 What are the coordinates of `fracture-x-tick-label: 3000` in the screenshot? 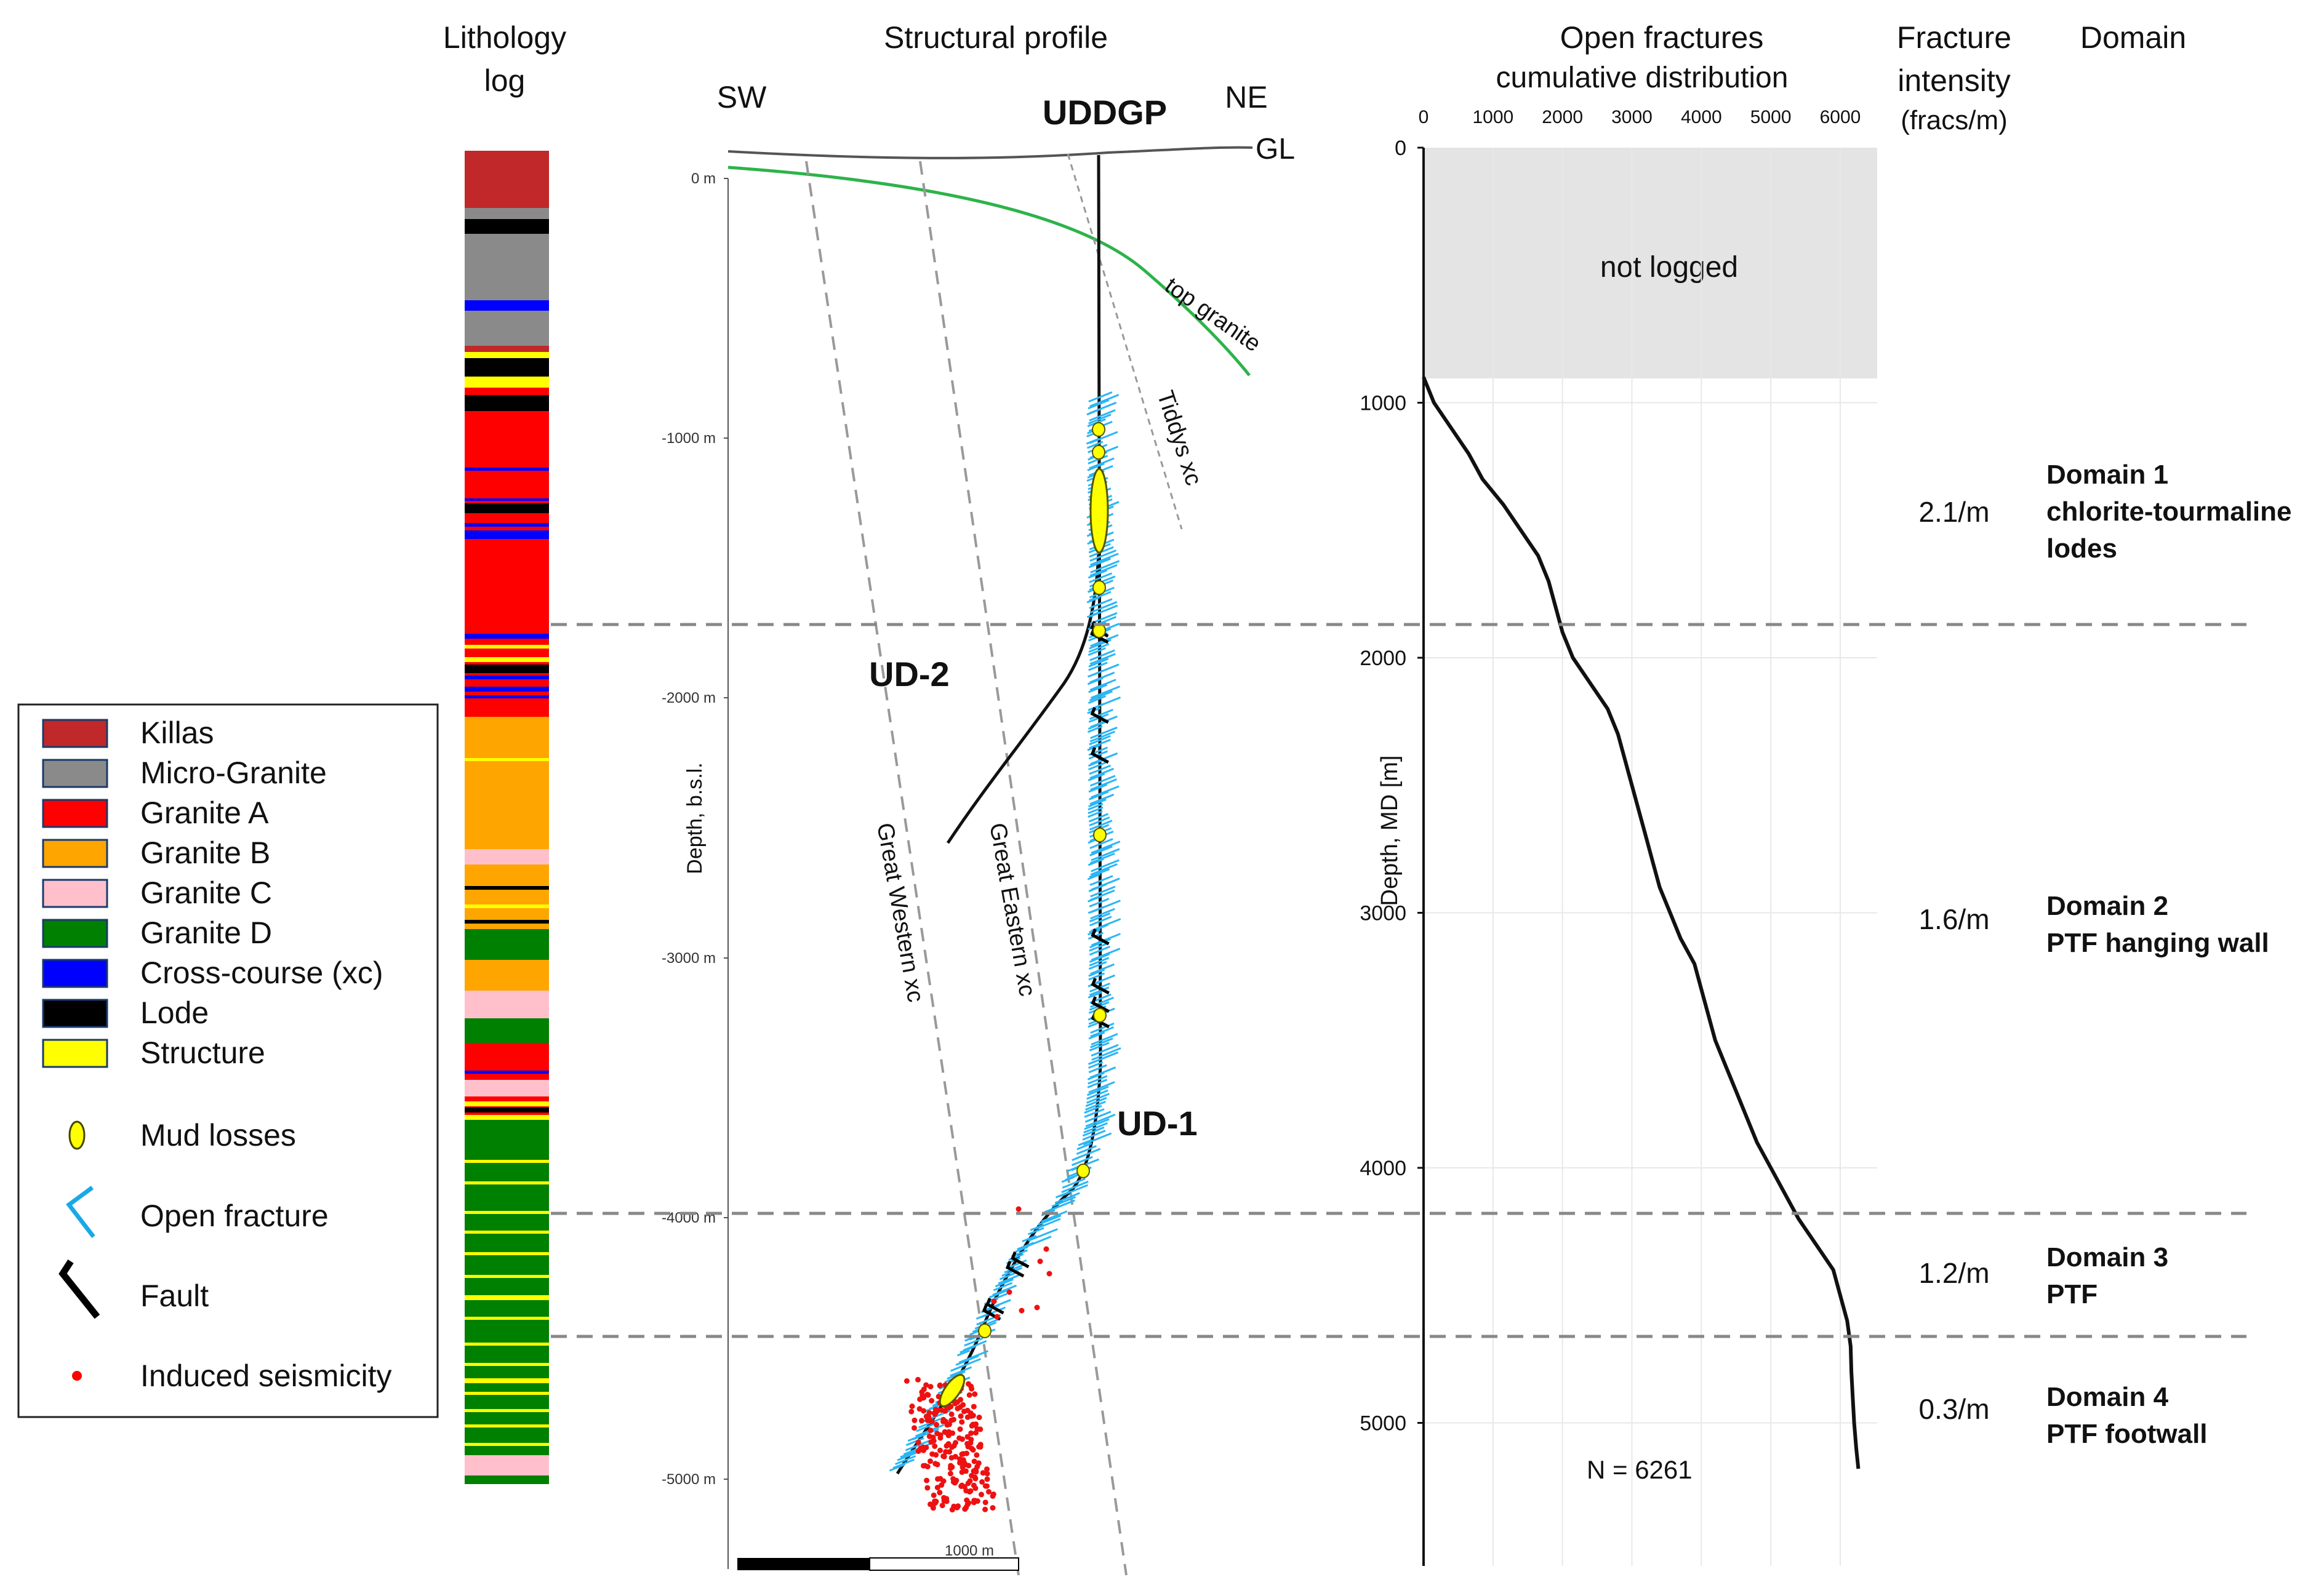 It's located at (1632, 117).